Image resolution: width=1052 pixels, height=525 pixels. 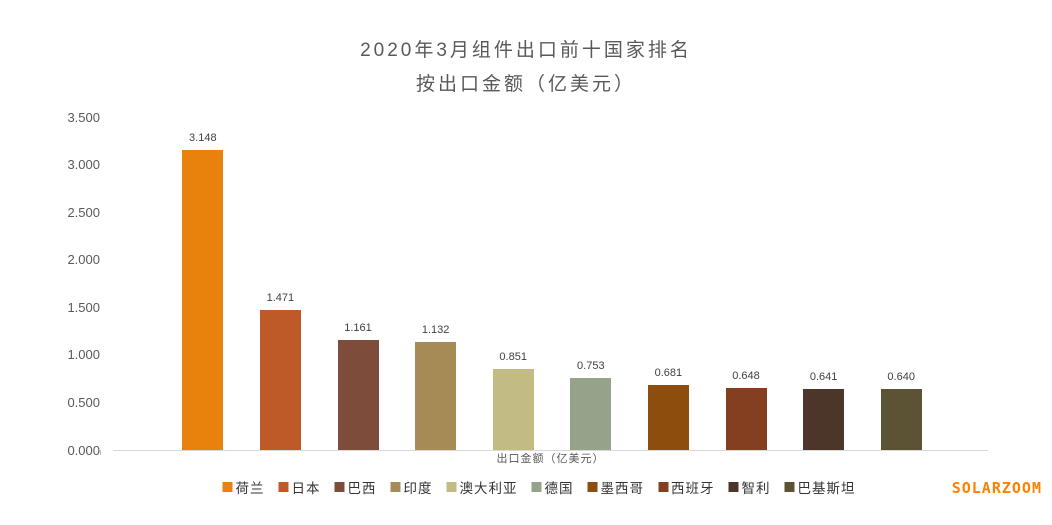 What do you see at coordinates (513, 357) in the screenshot?
I see `value-label-4: 0.851` at bounding box center [513, 357].